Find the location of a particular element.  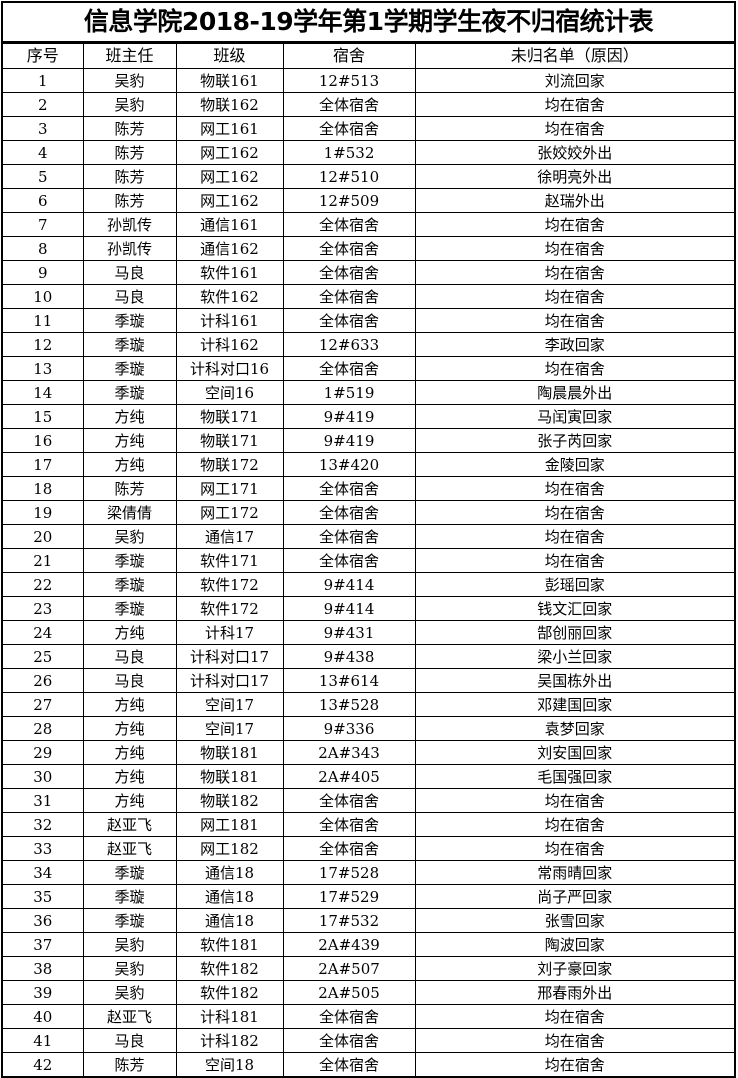

table-row: 16 方纯 物联171 9#419 张子芮回家 is located at coordinates (368, 440).